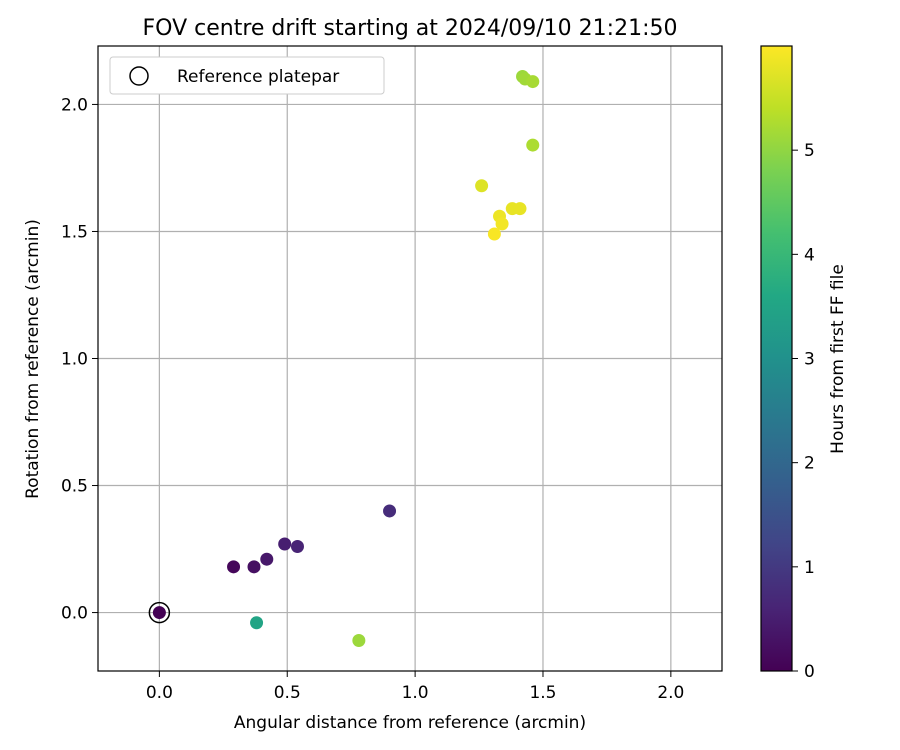  I want to click on legend-box, so click(247, 75).